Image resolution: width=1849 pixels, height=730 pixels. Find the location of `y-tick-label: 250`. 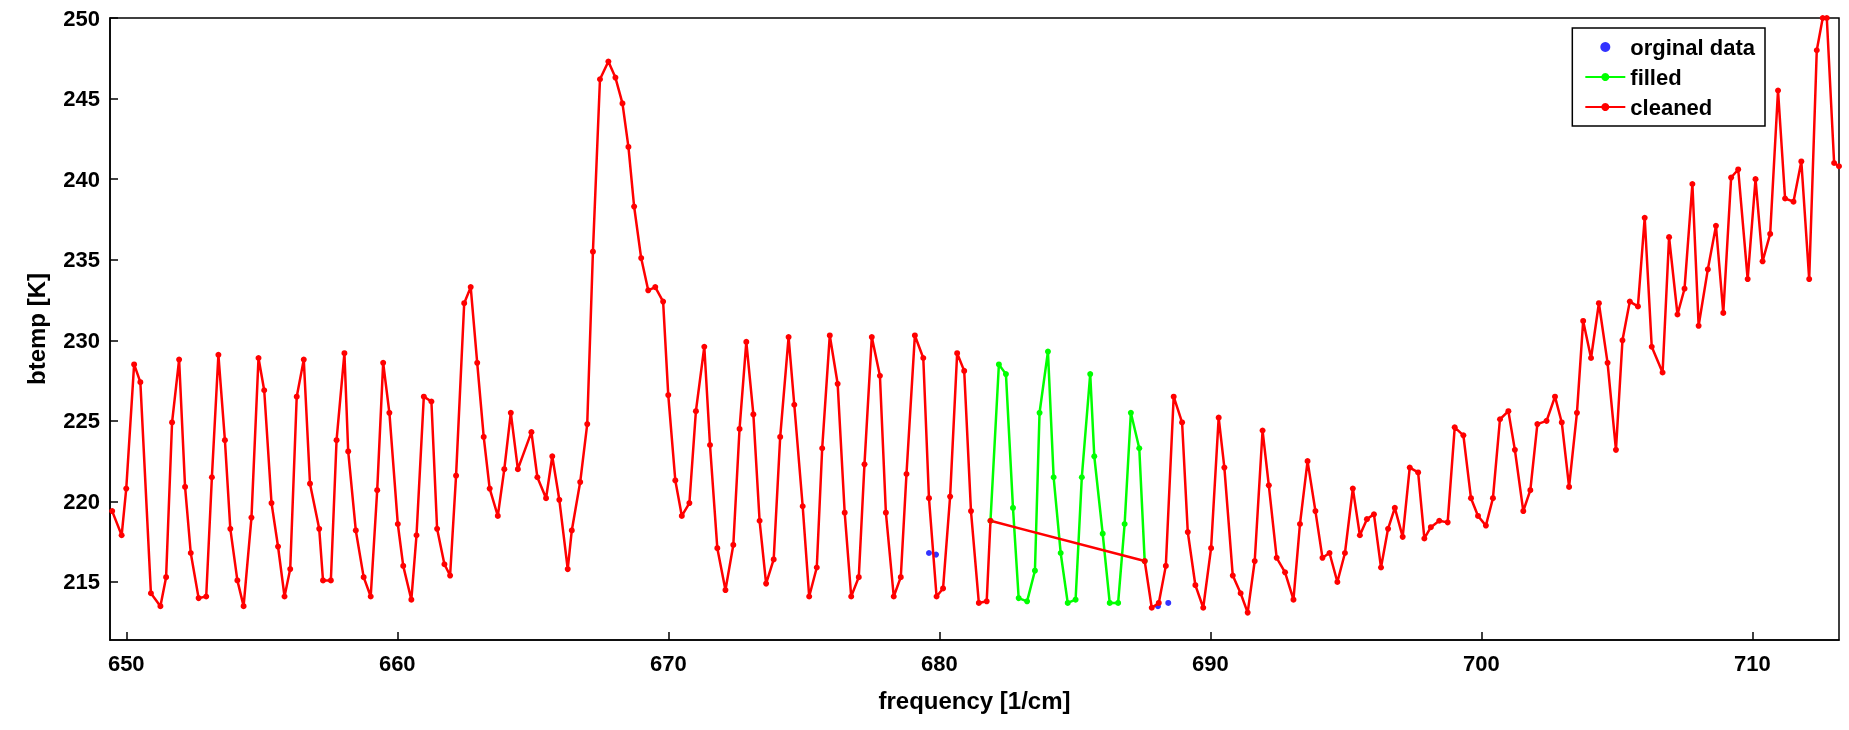

y-tick-label: 250 is located at coordinates (81, 18).